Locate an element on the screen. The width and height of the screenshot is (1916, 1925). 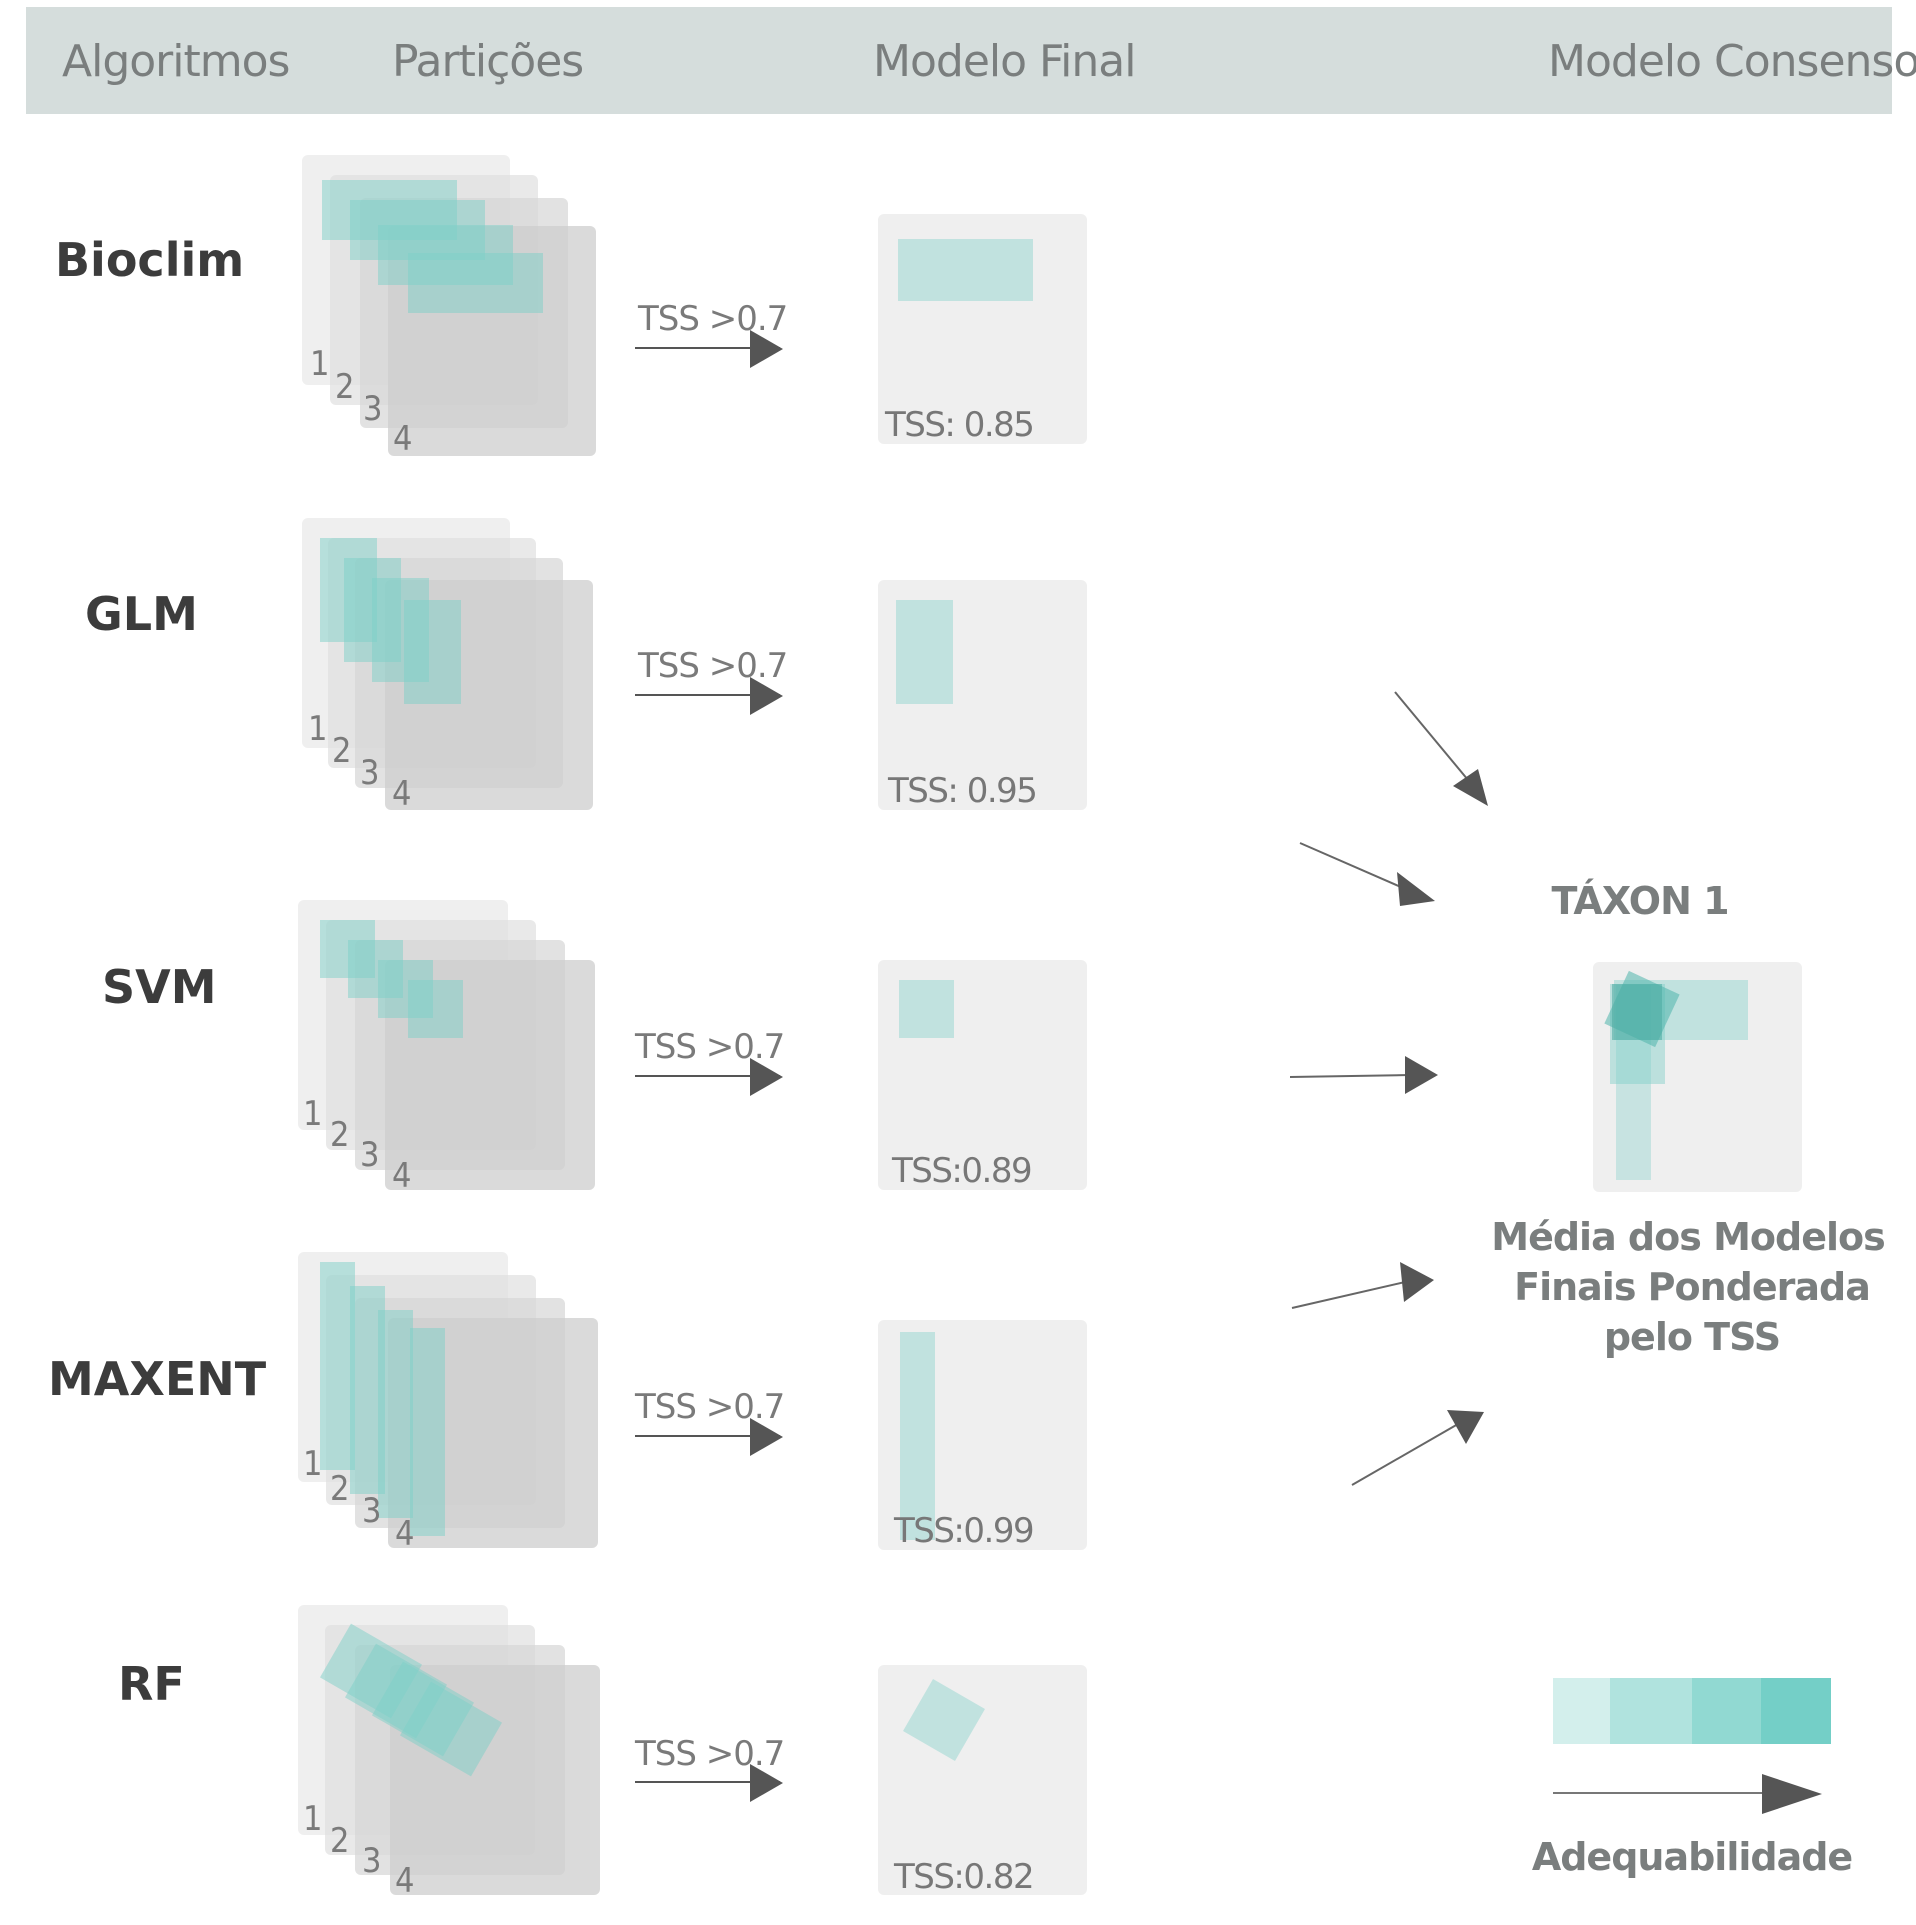
tss-value-glm: TSS: 0.95 is located at coordinates (961, 791).